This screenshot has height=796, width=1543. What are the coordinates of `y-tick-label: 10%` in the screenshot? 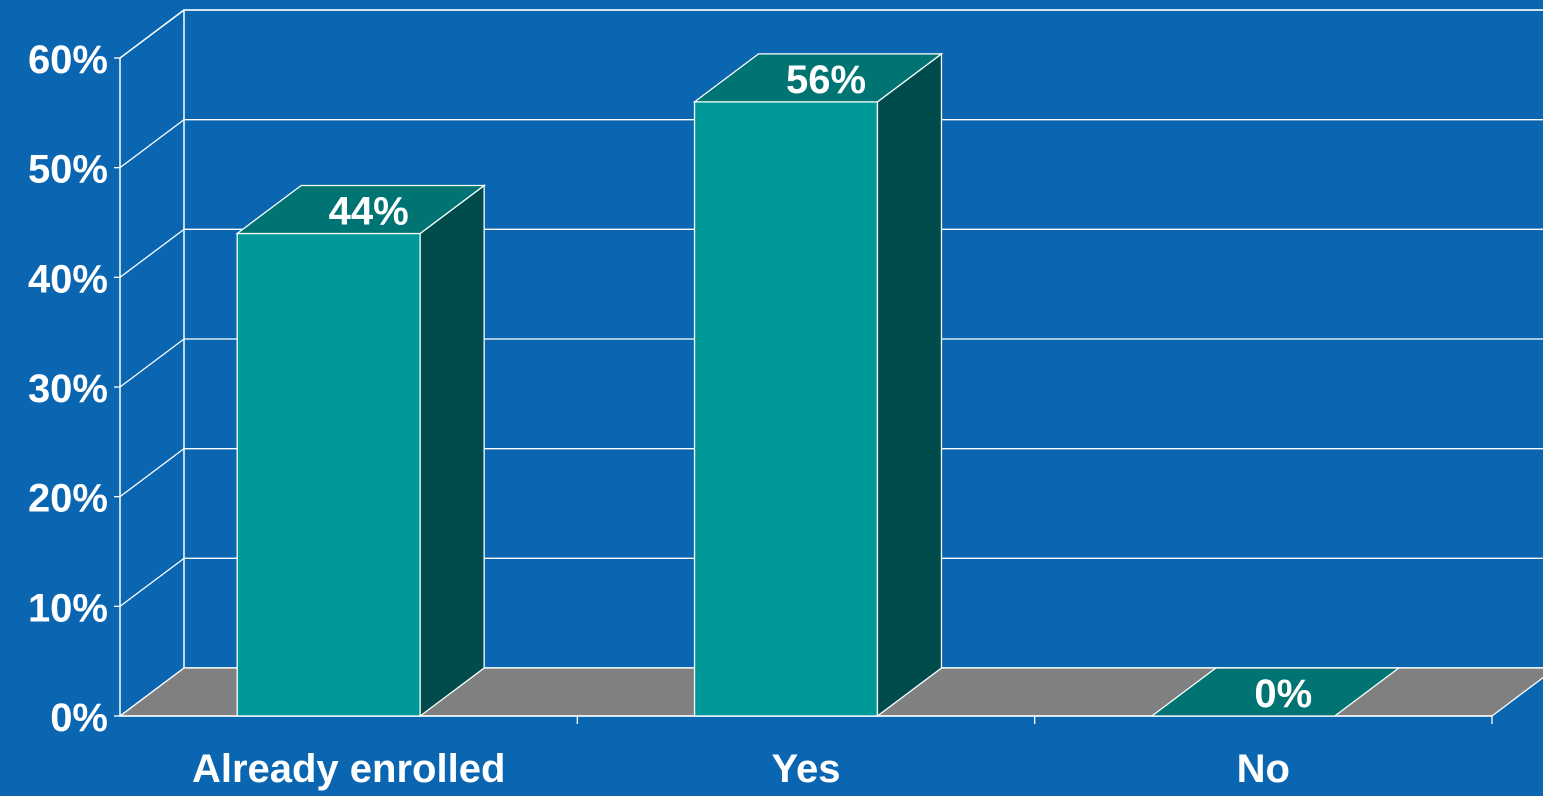 It's located at (68, 608).